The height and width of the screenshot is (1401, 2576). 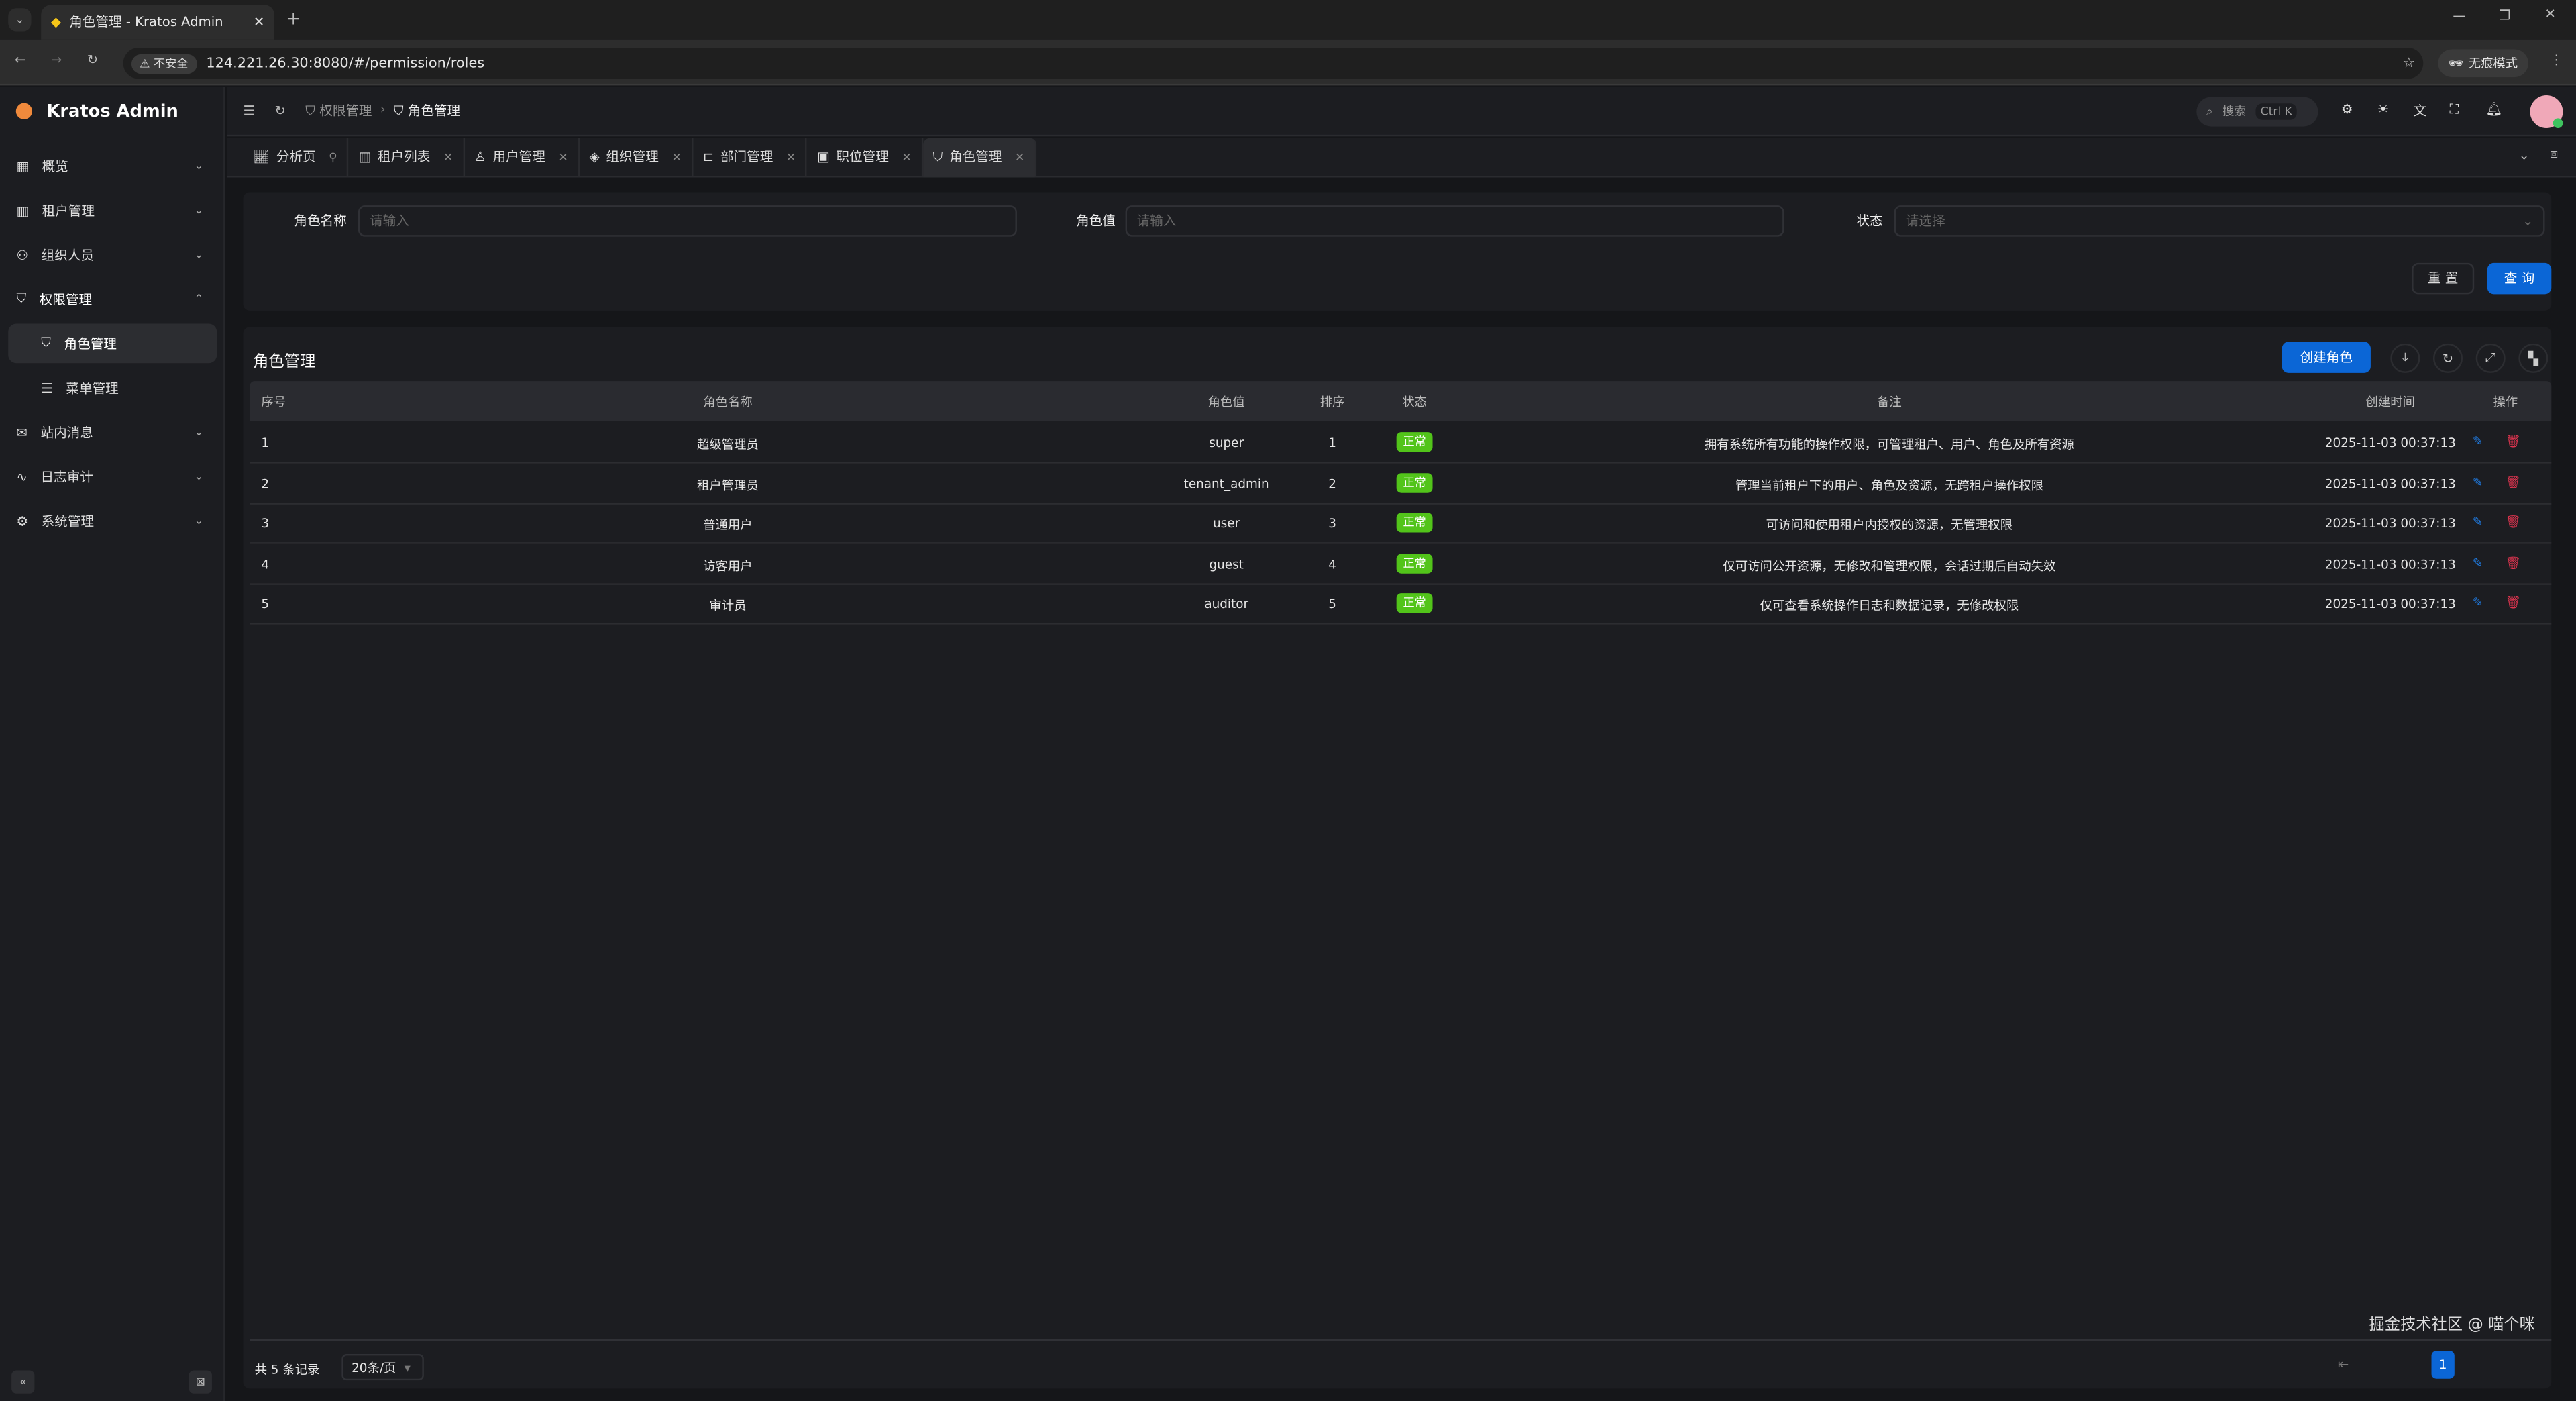 What do you see at coordinates (1226, 523) in the screenshot?
I see `table-cell: user` at bounding box center [1226, 523].